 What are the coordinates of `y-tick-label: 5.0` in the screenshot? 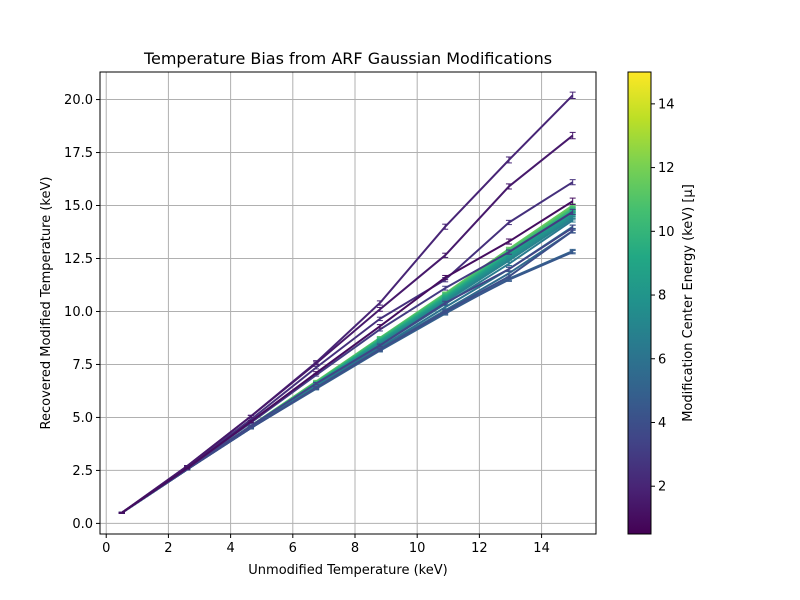 It's located at (82, 418).